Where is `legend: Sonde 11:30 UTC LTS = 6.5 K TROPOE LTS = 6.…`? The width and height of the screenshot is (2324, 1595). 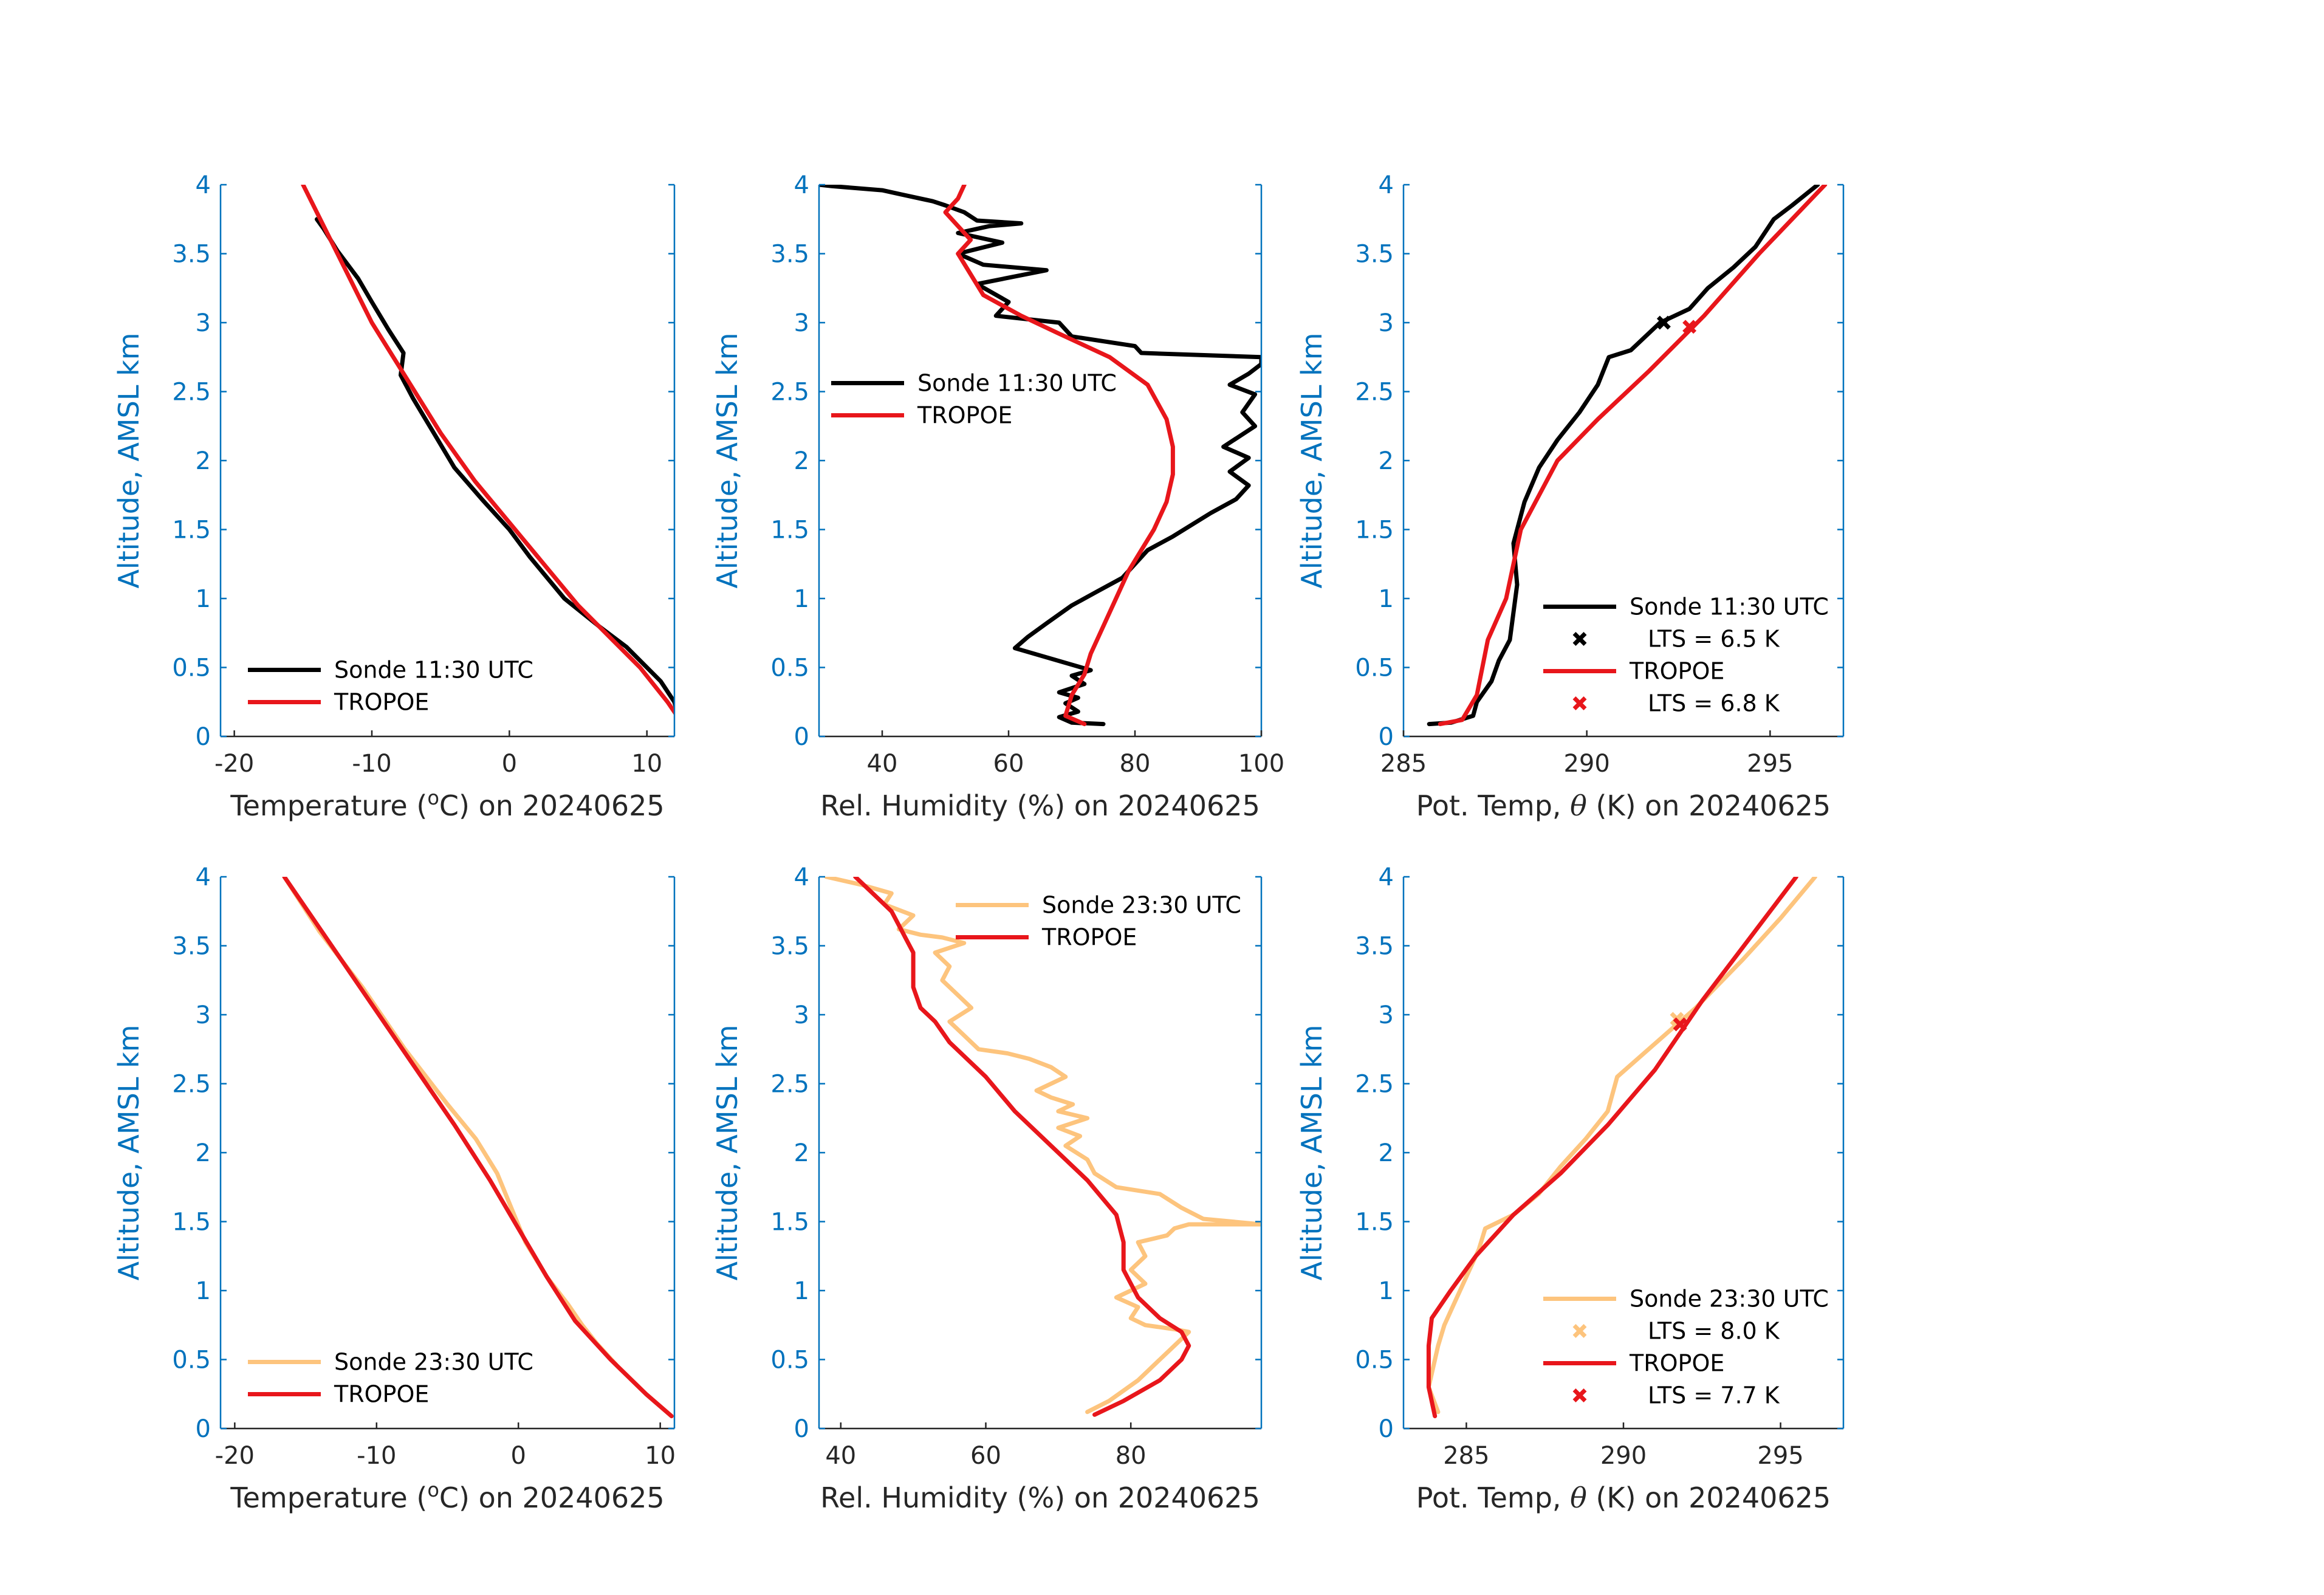
legend: Sonde 11:30 UTC LTS = 6.5 K TROPOE LTS = 6.… is located at coordinates (1686, 655).